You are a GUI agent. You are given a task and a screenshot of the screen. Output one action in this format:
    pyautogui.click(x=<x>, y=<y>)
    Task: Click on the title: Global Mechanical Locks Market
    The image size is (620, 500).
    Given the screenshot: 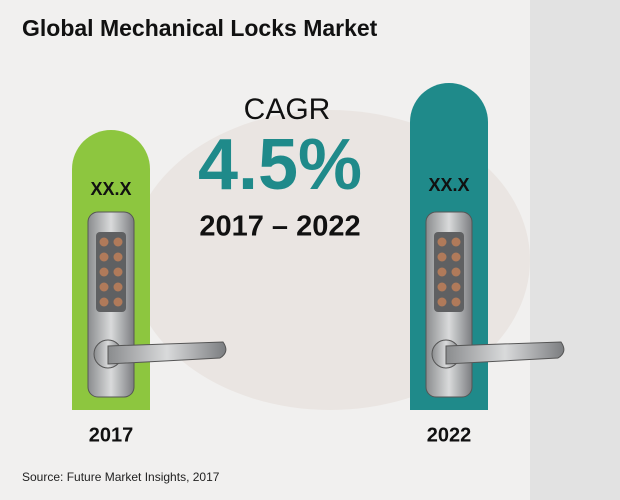 What is the action you would take?
    pyautogui.click(x=200, y=28)
    